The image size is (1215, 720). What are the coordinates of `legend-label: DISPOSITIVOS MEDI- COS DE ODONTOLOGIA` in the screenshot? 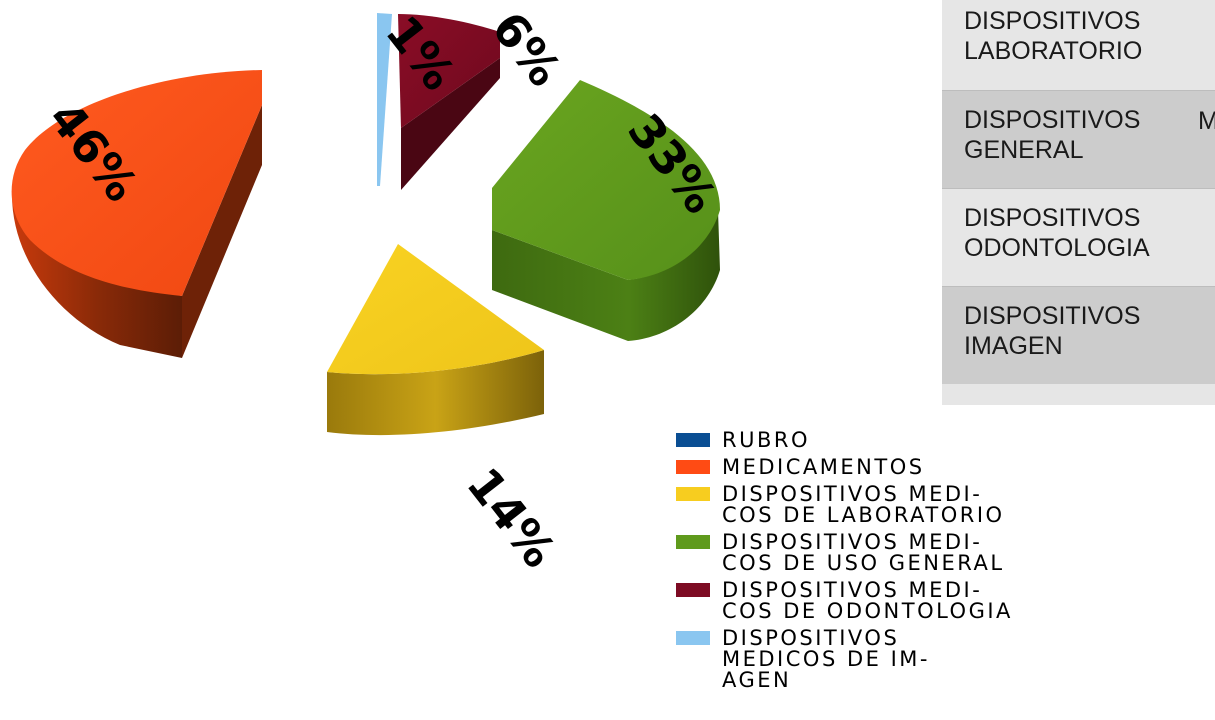 It's located at (867, 600).